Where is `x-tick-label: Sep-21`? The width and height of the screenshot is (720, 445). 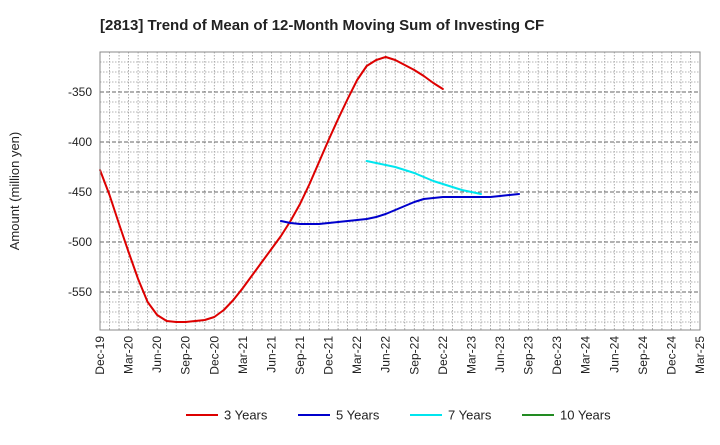
x-tick-label: Sep-21 is located at coordinates (300, 355).